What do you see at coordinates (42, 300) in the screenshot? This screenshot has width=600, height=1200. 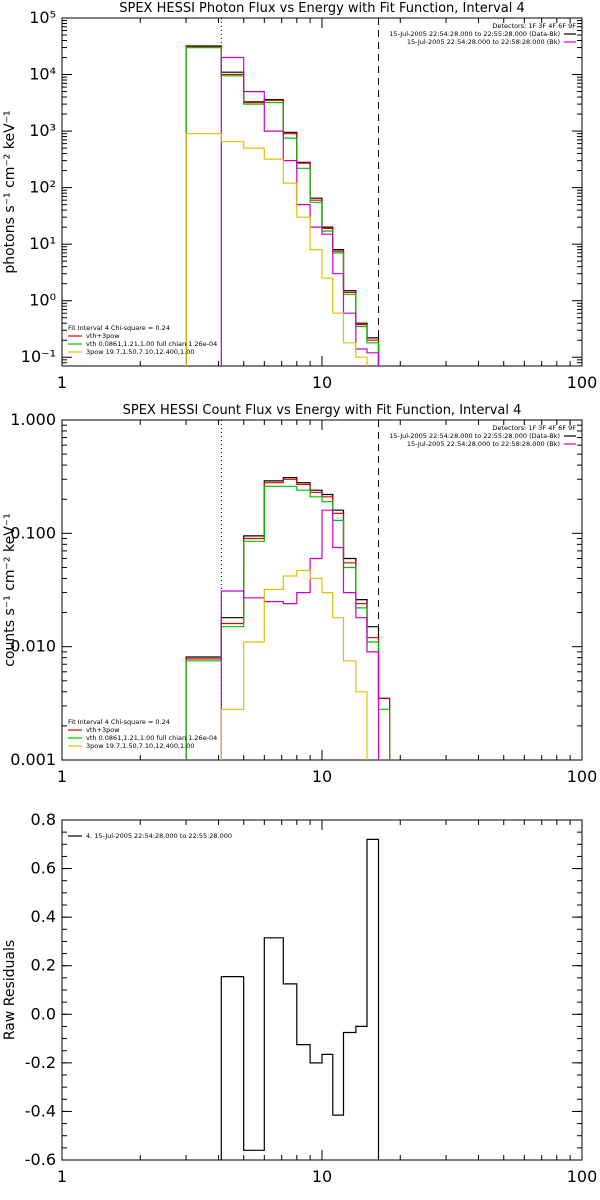 I see `y-tick-label: 10⁰` at bounding box center [42, 300].